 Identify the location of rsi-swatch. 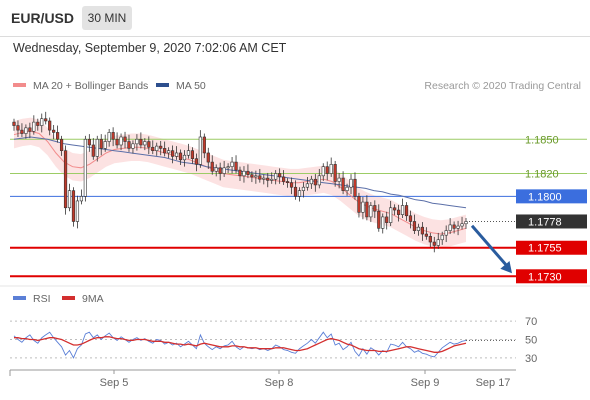
(19, 298).